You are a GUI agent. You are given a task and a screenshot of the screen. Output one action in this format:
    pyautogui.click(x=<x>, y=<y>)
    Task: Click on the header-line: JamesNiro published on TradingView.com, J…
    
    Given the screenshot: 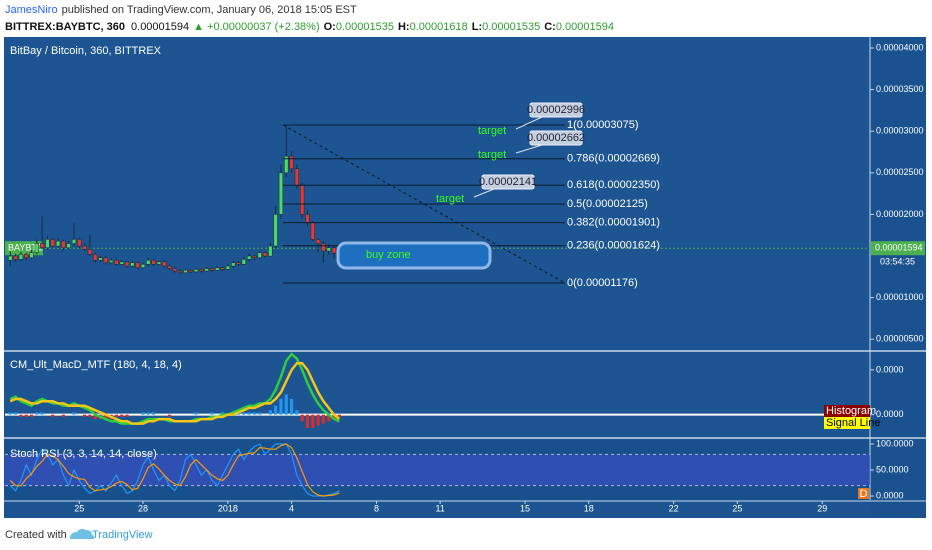 What is the action you would take?
    pyautogui.click(x=181, y=10)
    